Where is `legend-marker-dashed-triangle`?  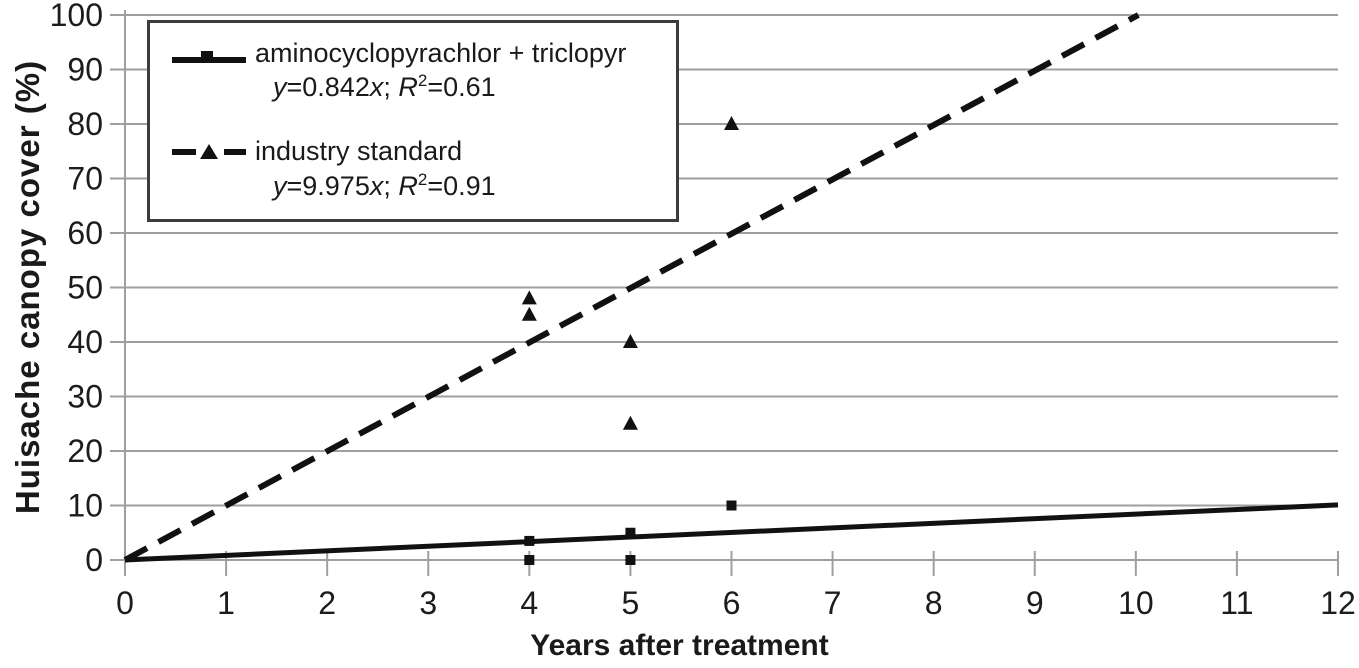
legend-marker-dashed-triangle is located at coordinates (209, 151).